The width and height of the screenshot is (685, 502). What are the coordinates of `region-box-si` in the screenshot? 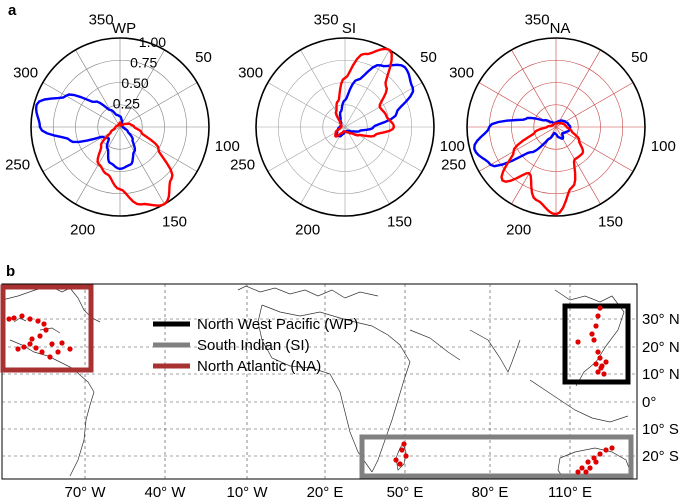 It's located at (496, 456).